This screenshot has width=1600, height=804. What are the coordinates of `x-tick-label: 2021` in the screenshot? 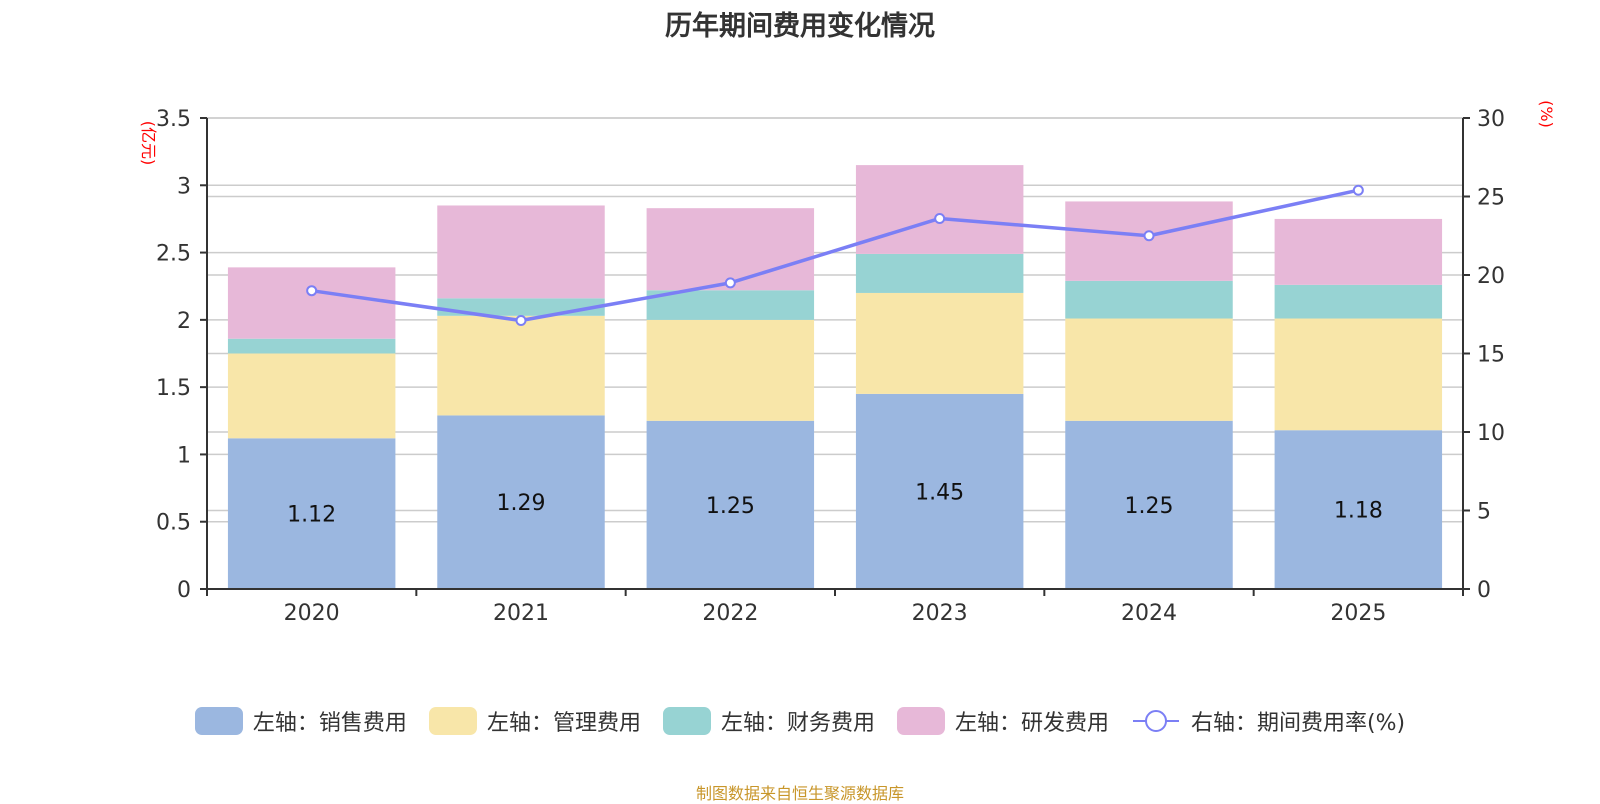 It's located at (521, 613).